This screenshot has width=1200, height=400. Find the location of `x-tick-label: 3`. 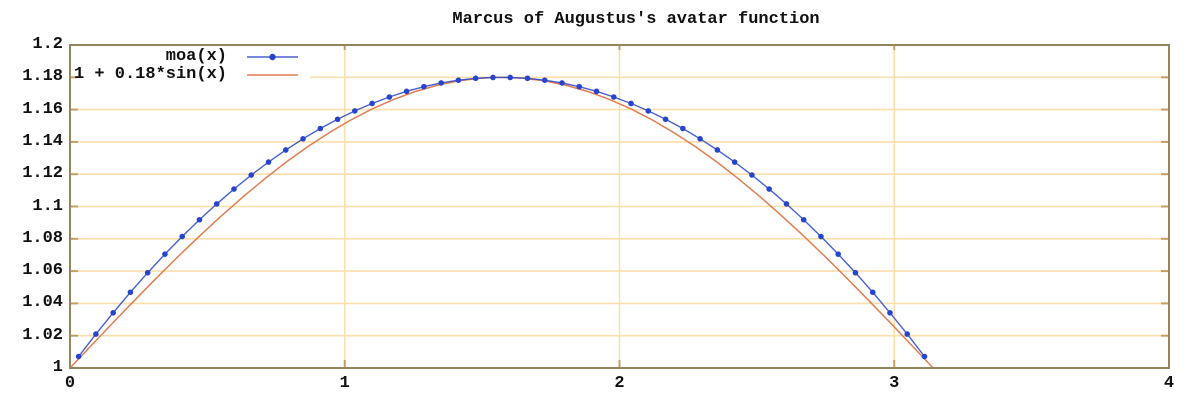

x-tick-label: 3 is located at coordinates (894, 383).